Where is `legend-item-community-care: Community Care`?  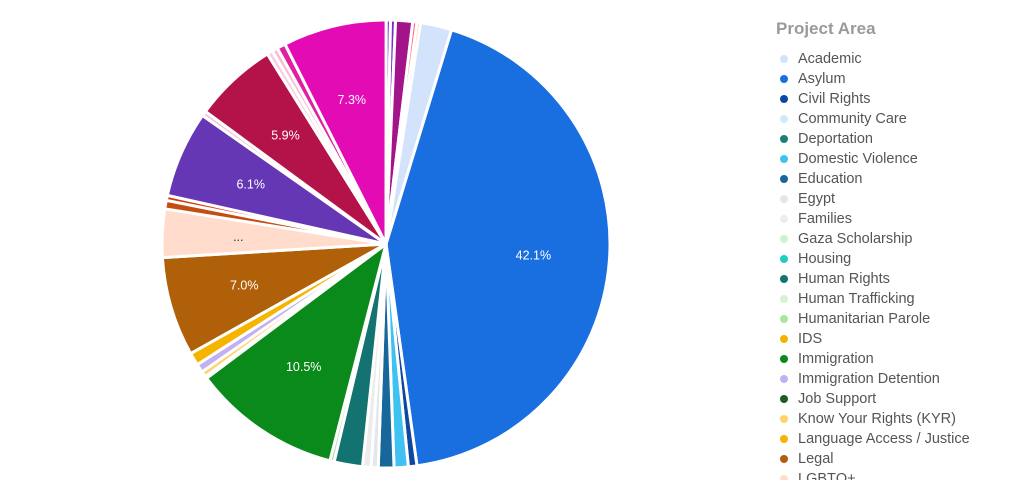
legend-item-community-care: Community Care is located at coordinates (896, 119).